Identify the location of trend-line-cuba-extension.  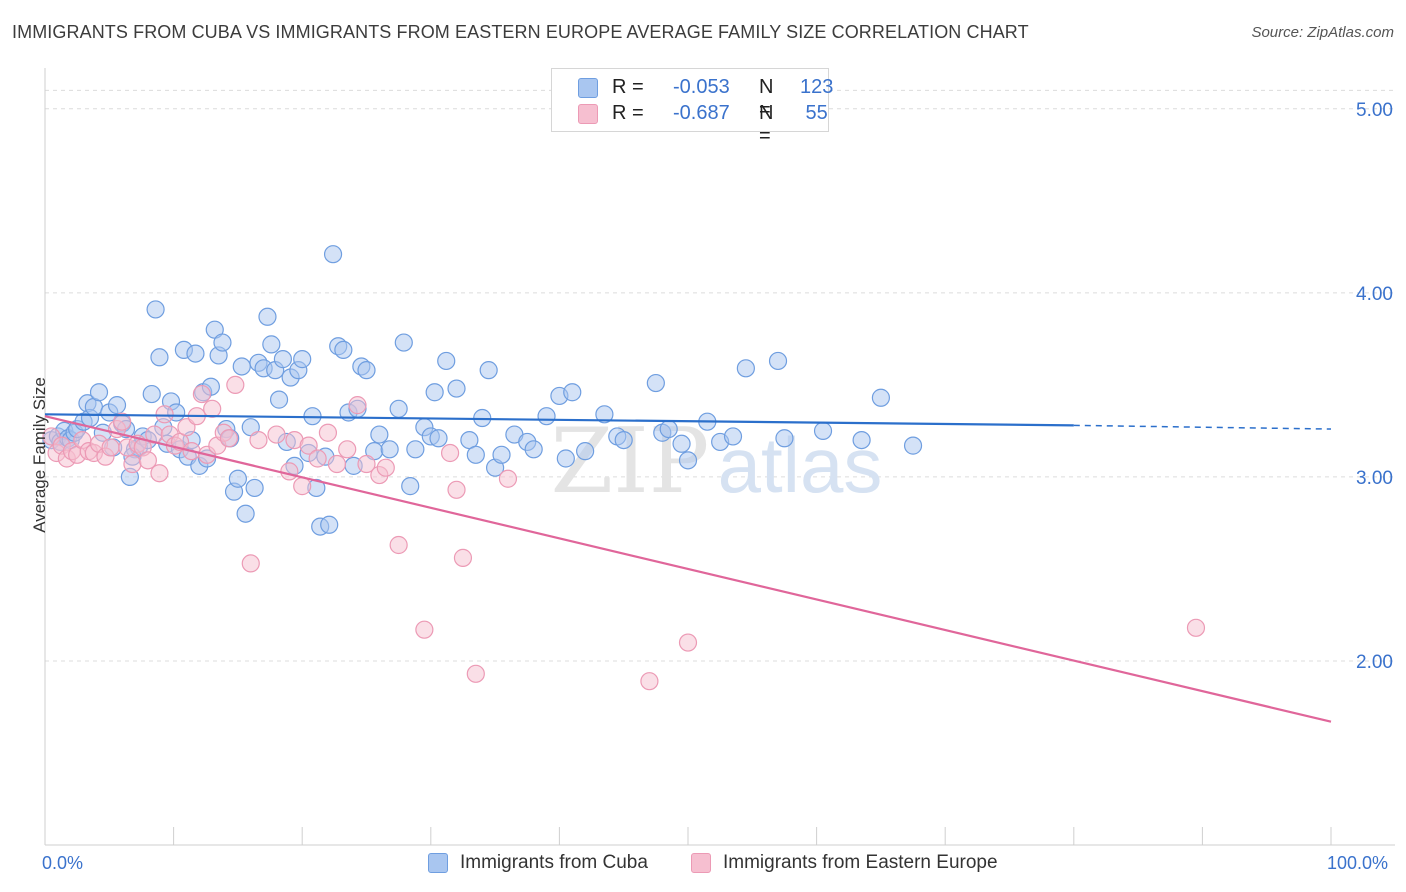
(1202, 427).